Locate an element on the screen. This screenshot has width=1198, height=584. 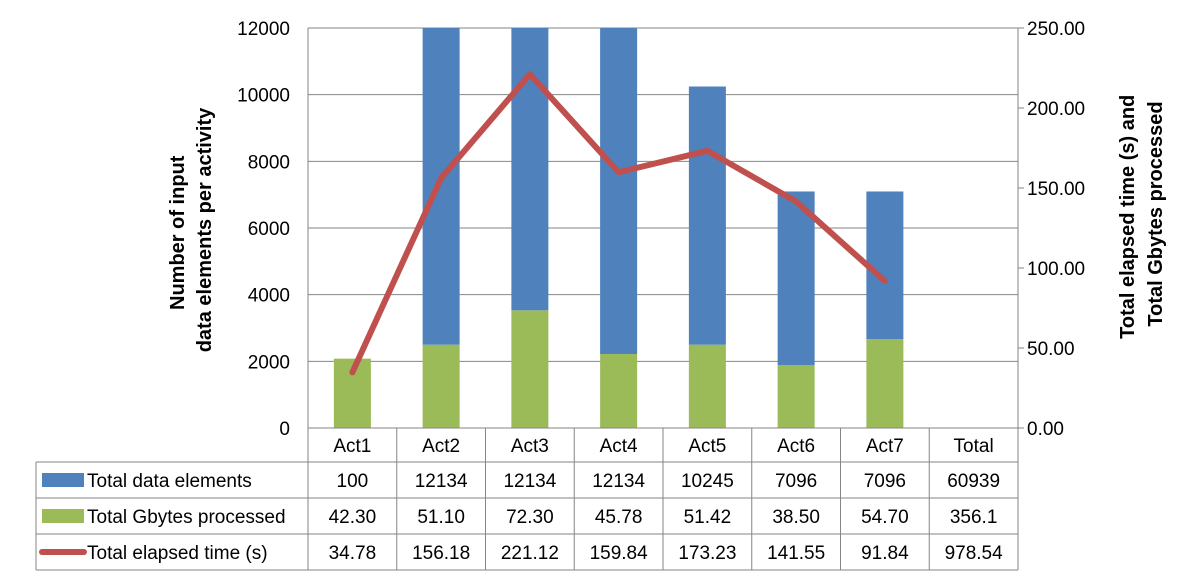
table-cell: 978.54 is located at coordinates (974, 553).